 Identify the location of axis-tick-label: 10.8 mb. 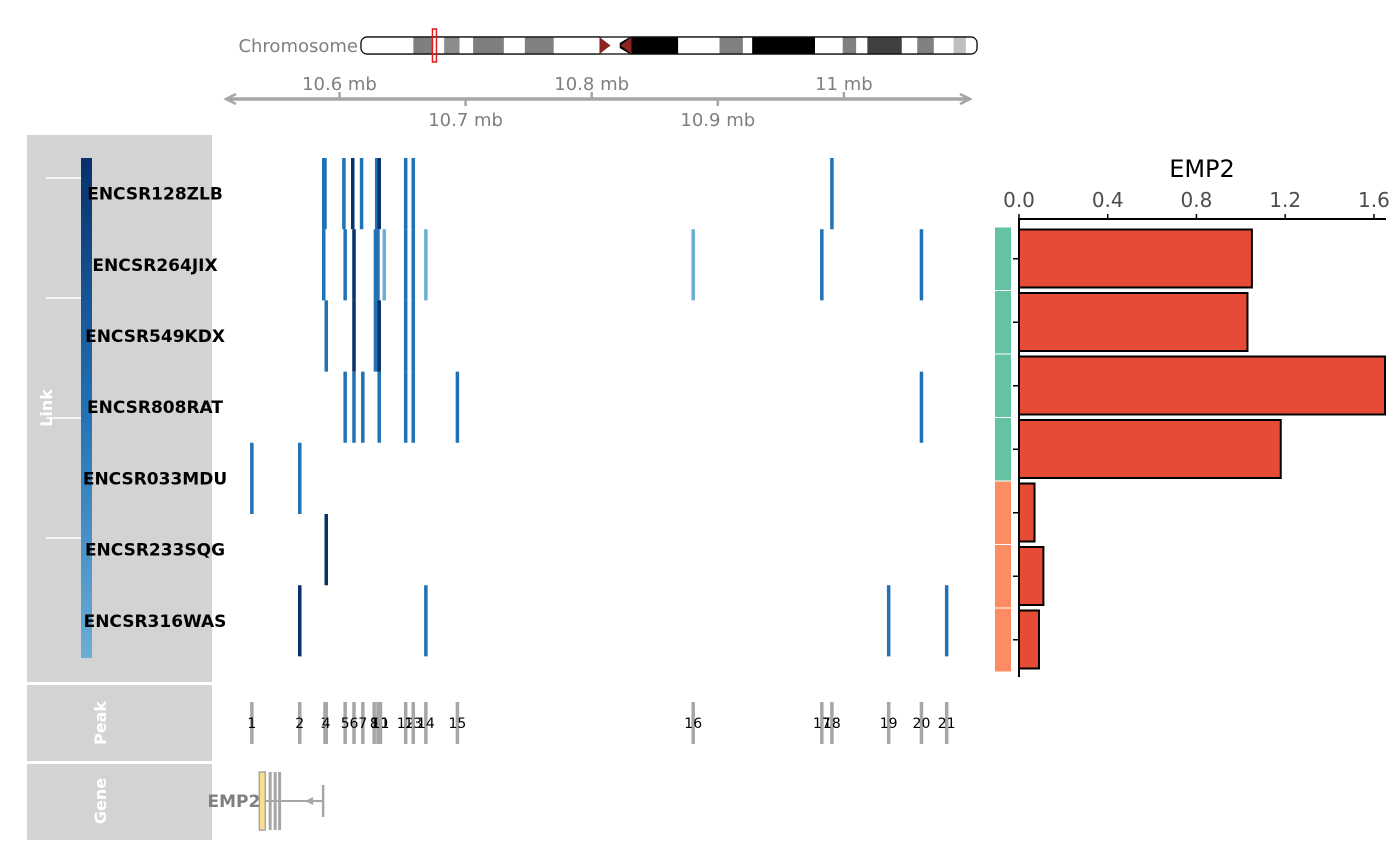
(591, 84).